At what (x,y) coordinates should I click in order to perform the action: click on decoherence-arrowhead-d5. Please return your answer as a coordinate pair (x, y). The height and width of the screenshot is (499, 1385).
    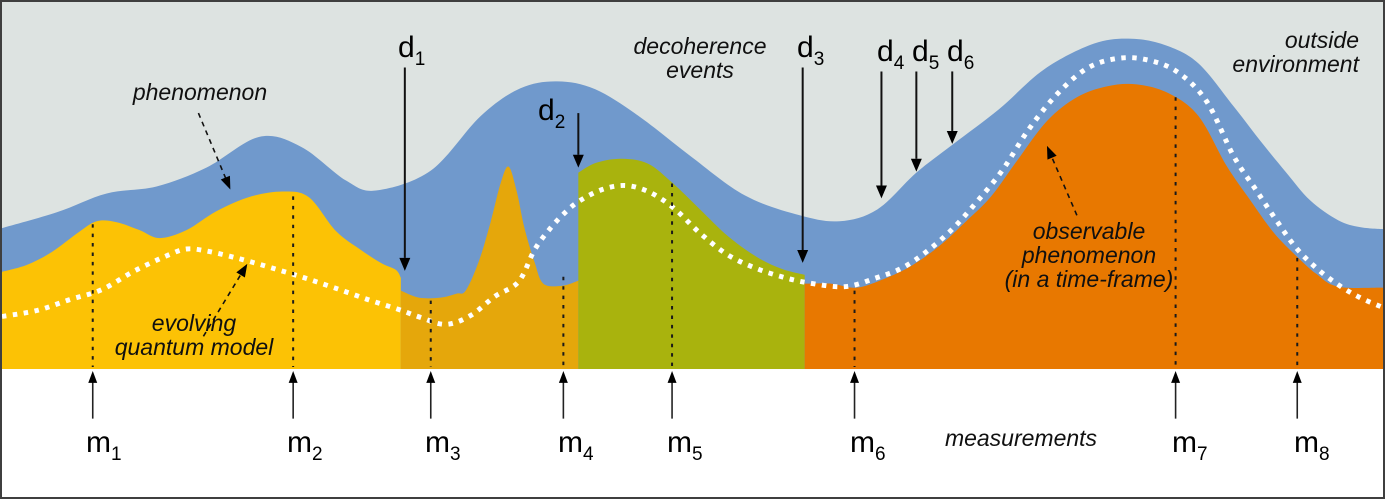
    Looking at the image, I should click on (916, 165).